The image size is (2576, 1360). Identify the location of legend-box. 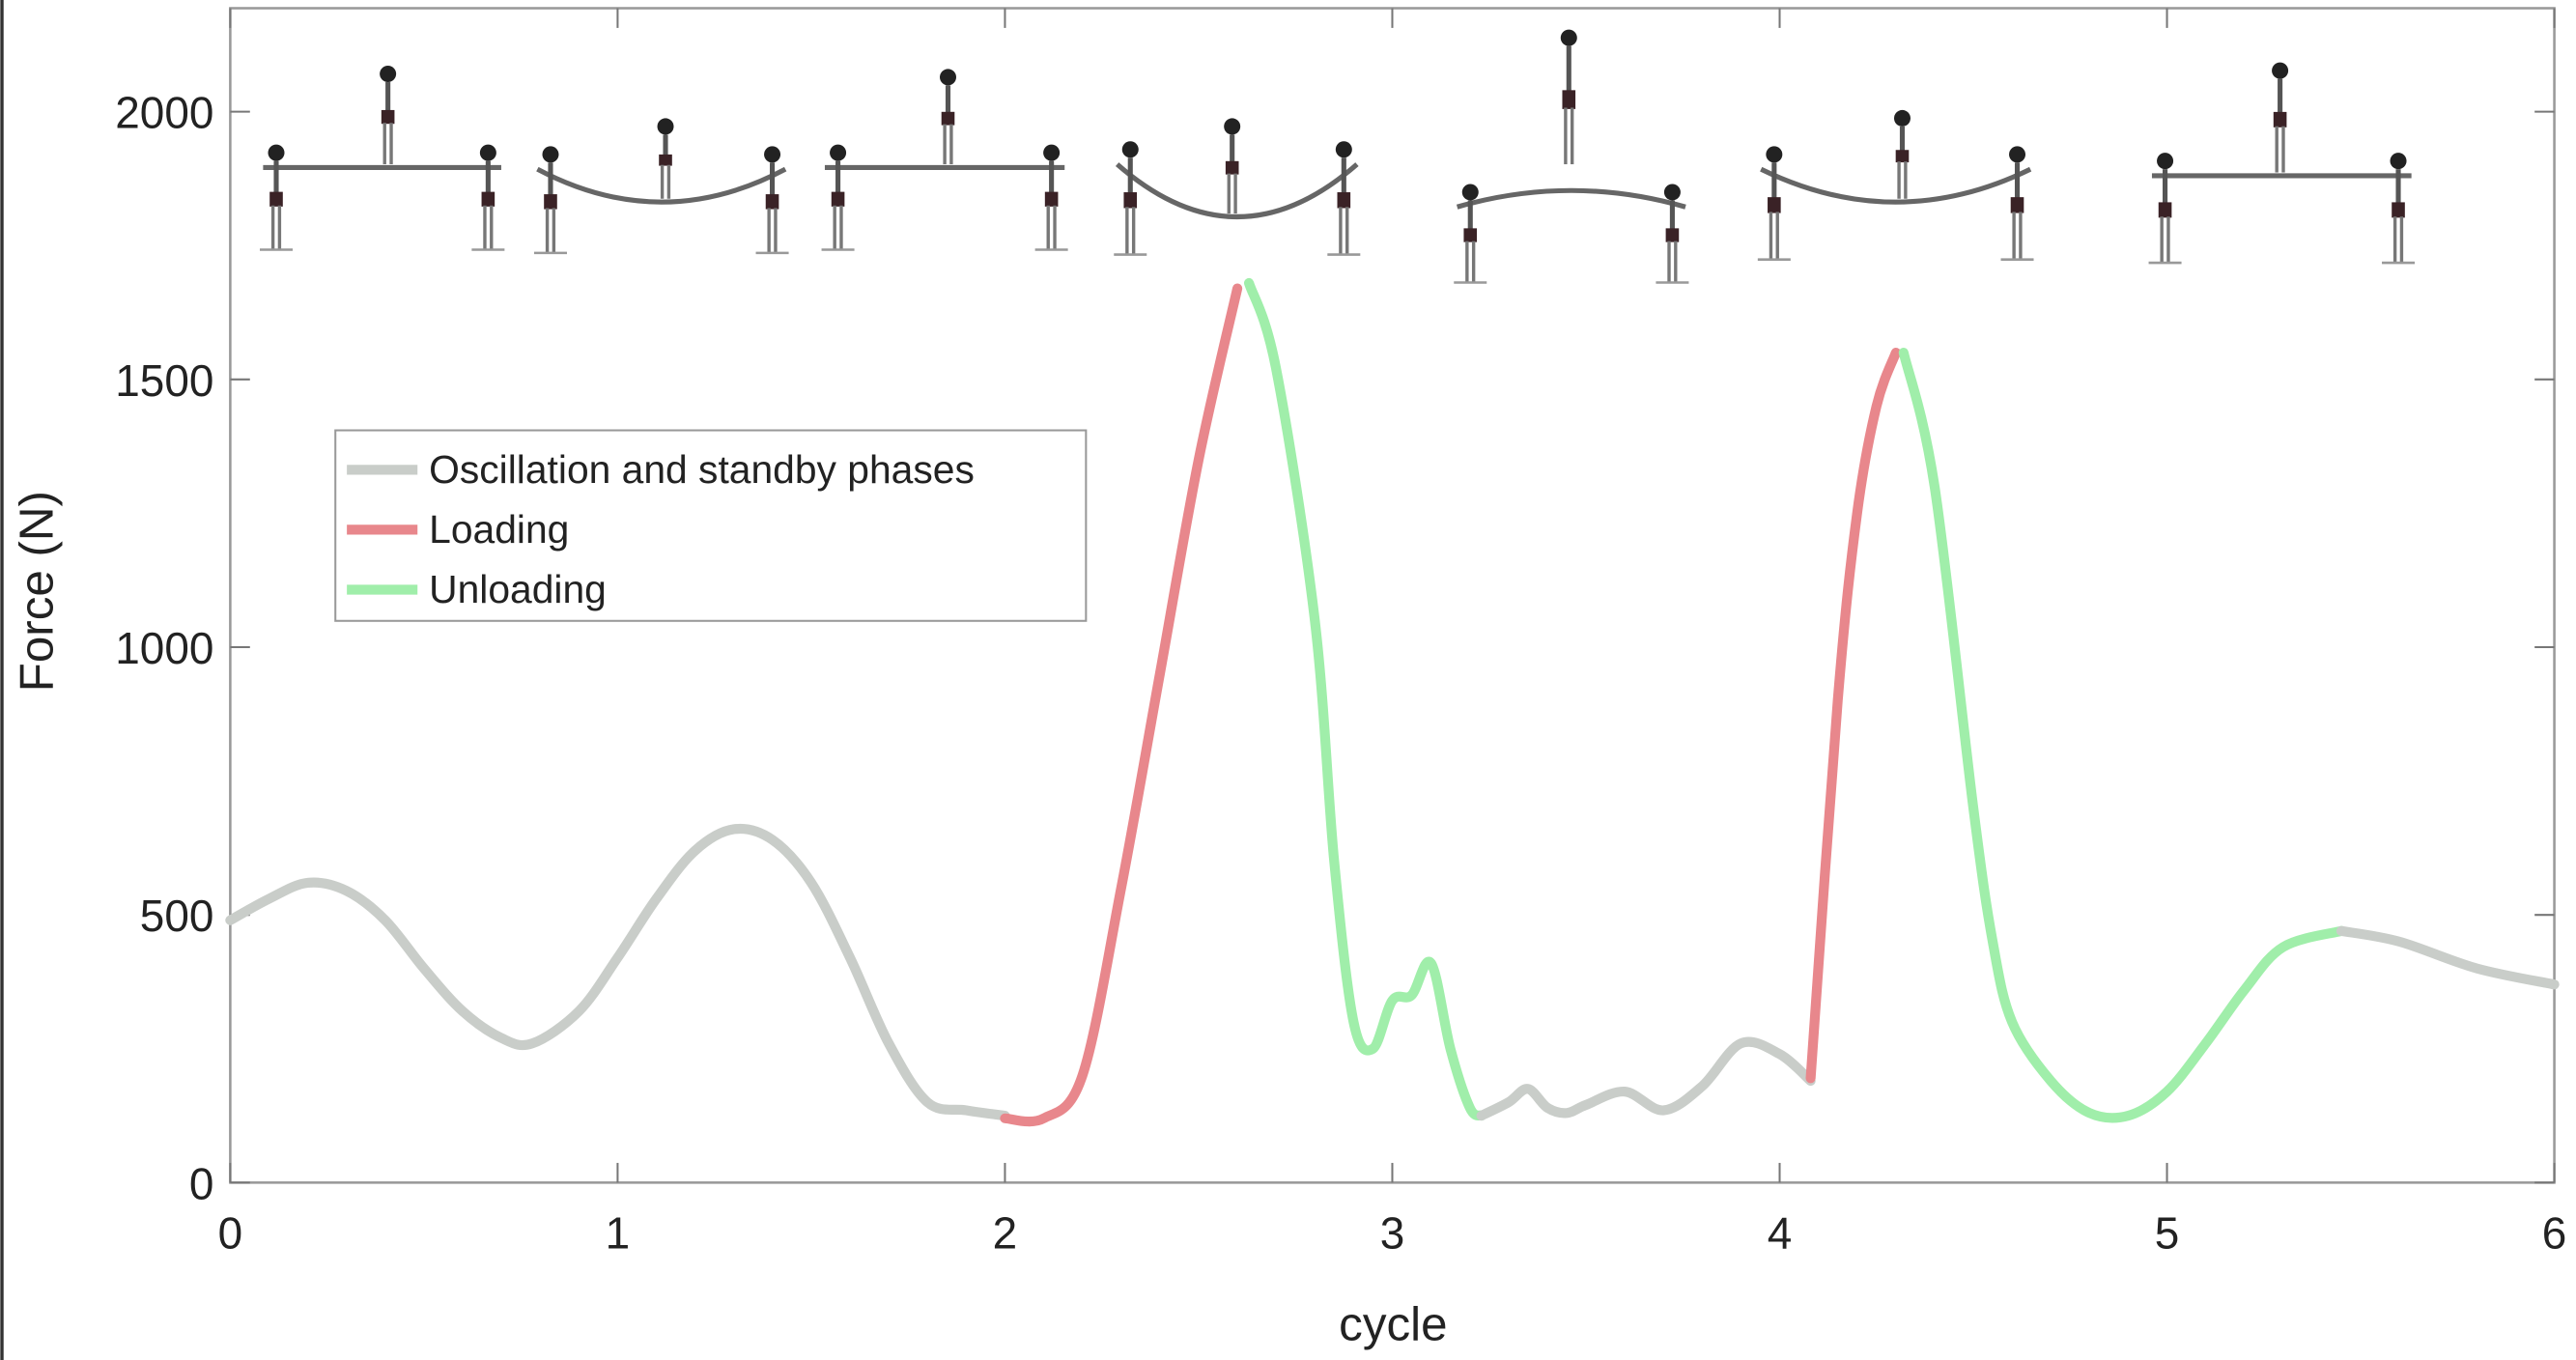
(711, 526).